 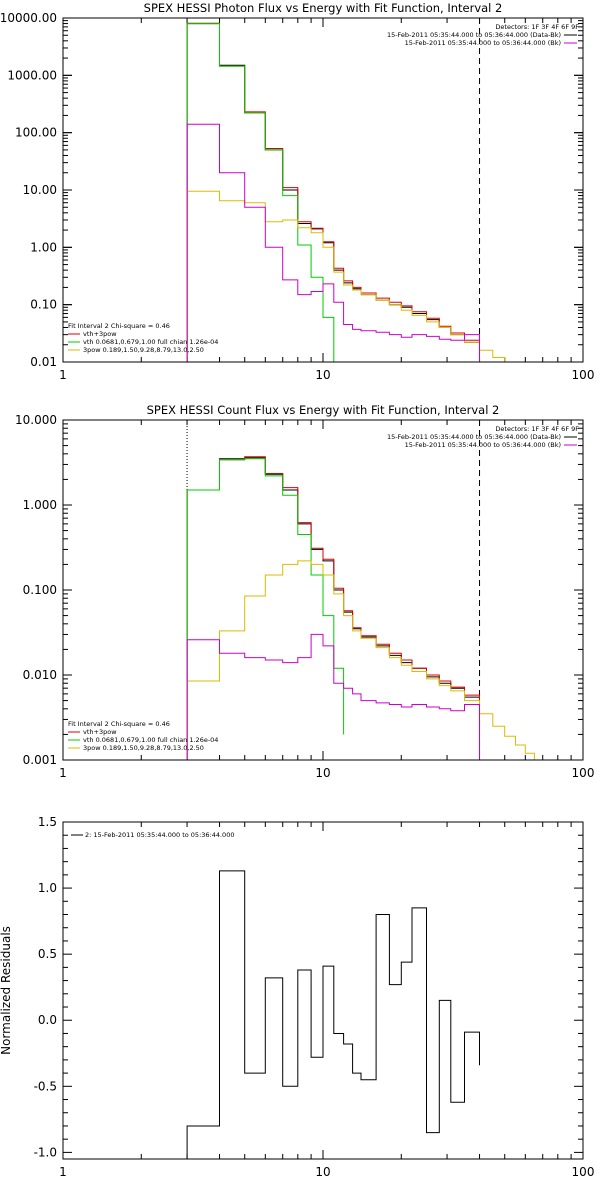 What do you see at coordinates (43, 247) in the screenshot?
I see `y-tick-label: 1.00` at bounding box center [43, 247].